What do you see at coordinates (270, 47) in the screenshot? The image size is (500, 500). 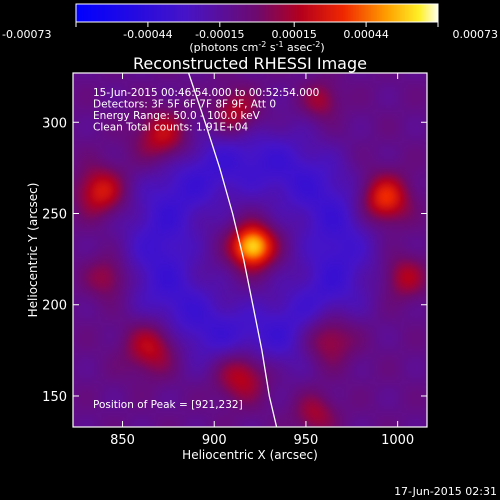 I see `unit-text: s` at bounding box center [270, 47].